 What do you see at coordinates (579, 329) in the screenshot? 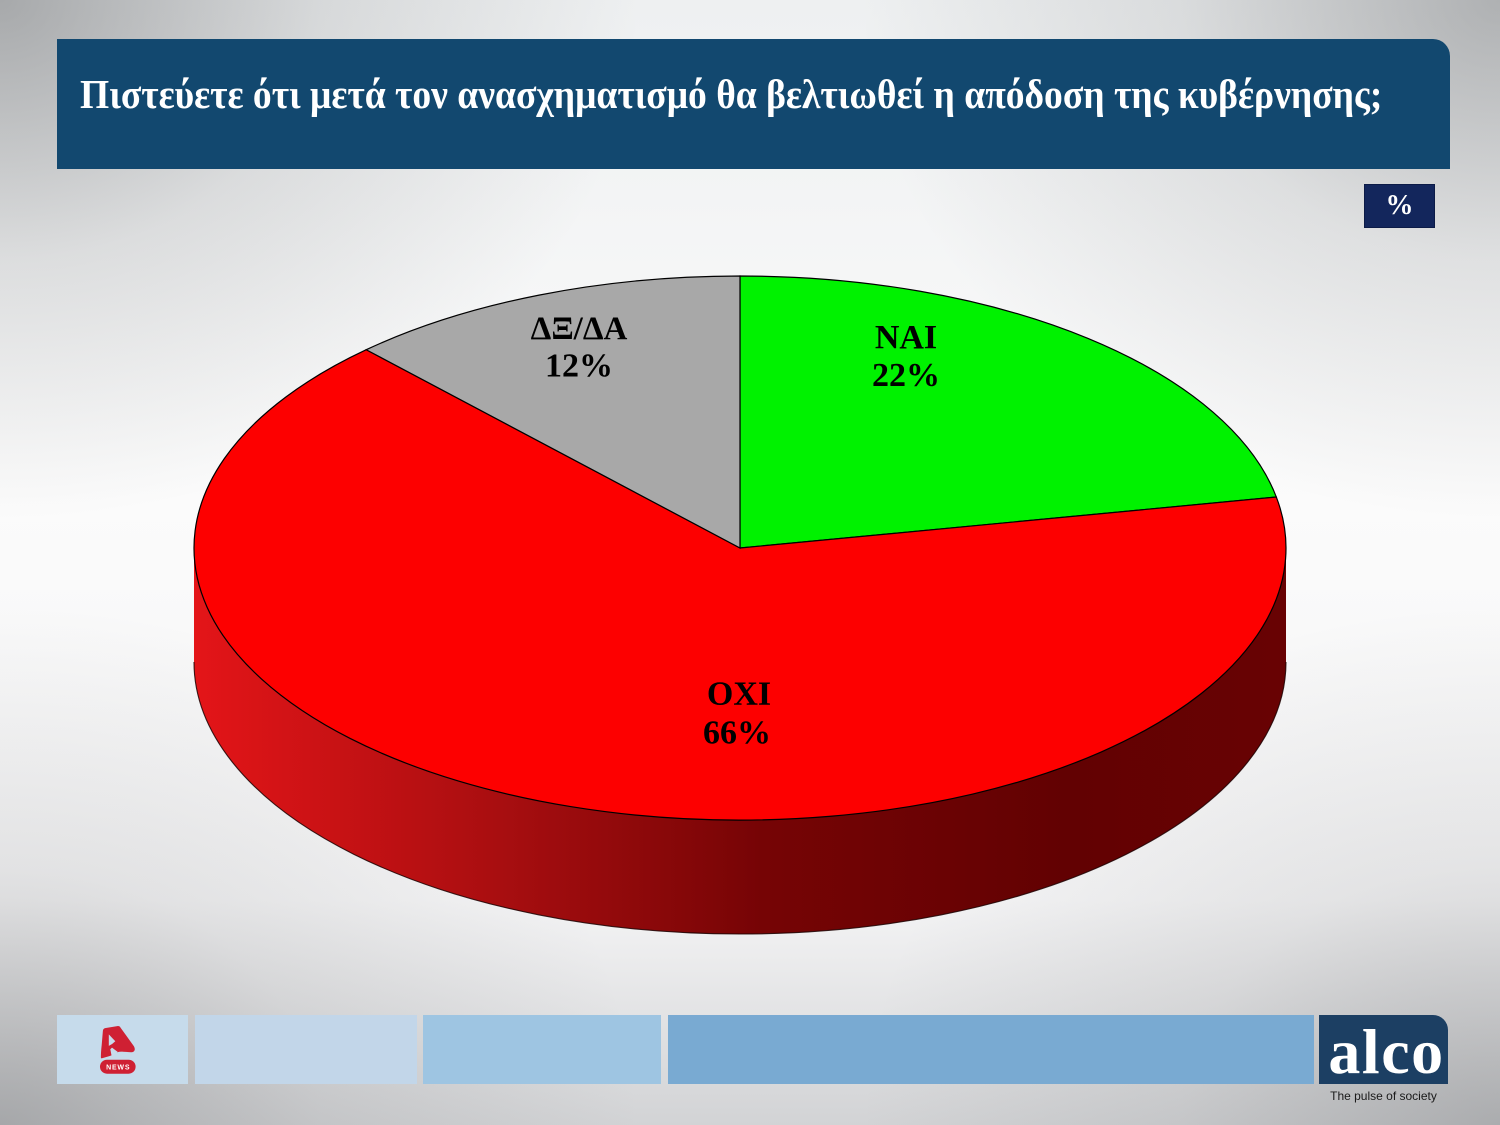
I see `svg-text: ΔΞ/ΔΑ` at bounding box center [579, 329].